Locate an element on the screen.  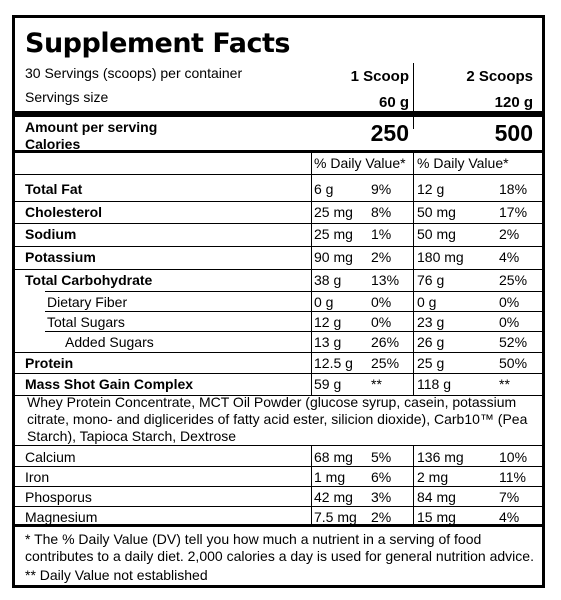
mineral-amount-1: 1 mg is located at coordinates (330, 477).